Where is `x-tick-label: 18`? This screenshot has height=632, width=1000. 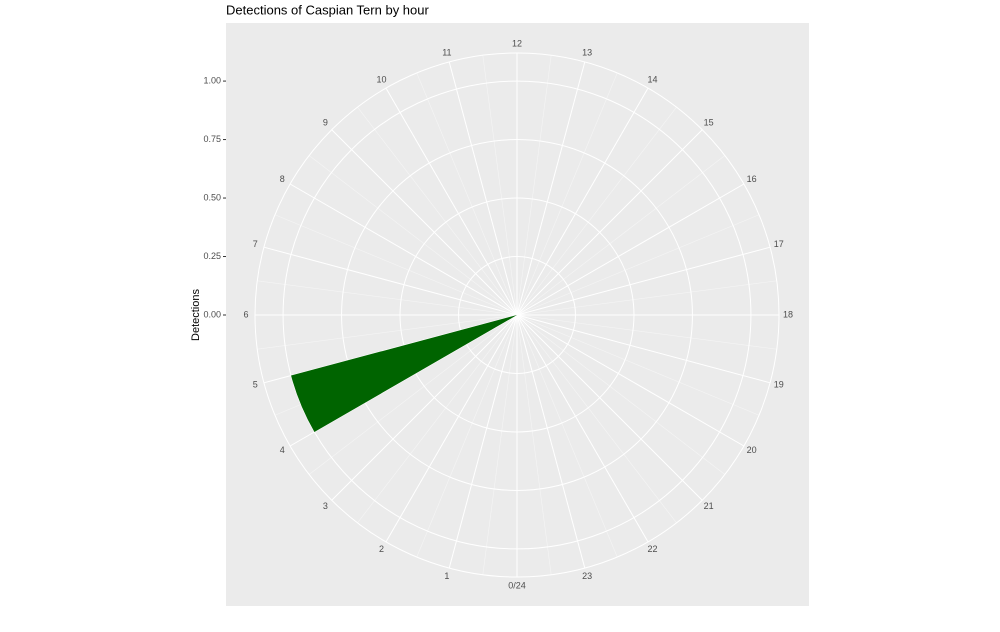 x-tick-label: 18 is located at coordinates (788, 314).